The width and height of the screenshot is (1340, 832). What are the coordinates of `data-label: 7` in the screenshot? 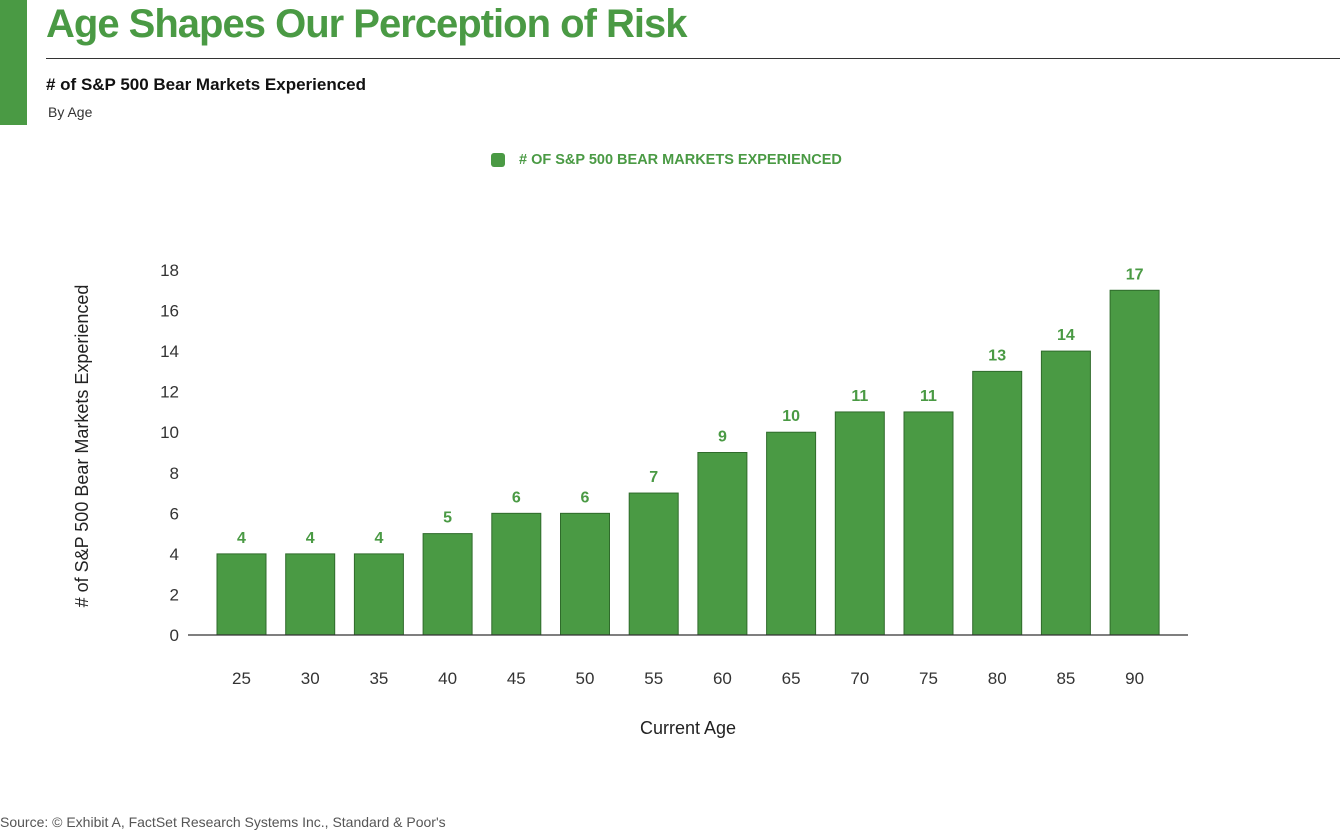 It's located at (653, 477).